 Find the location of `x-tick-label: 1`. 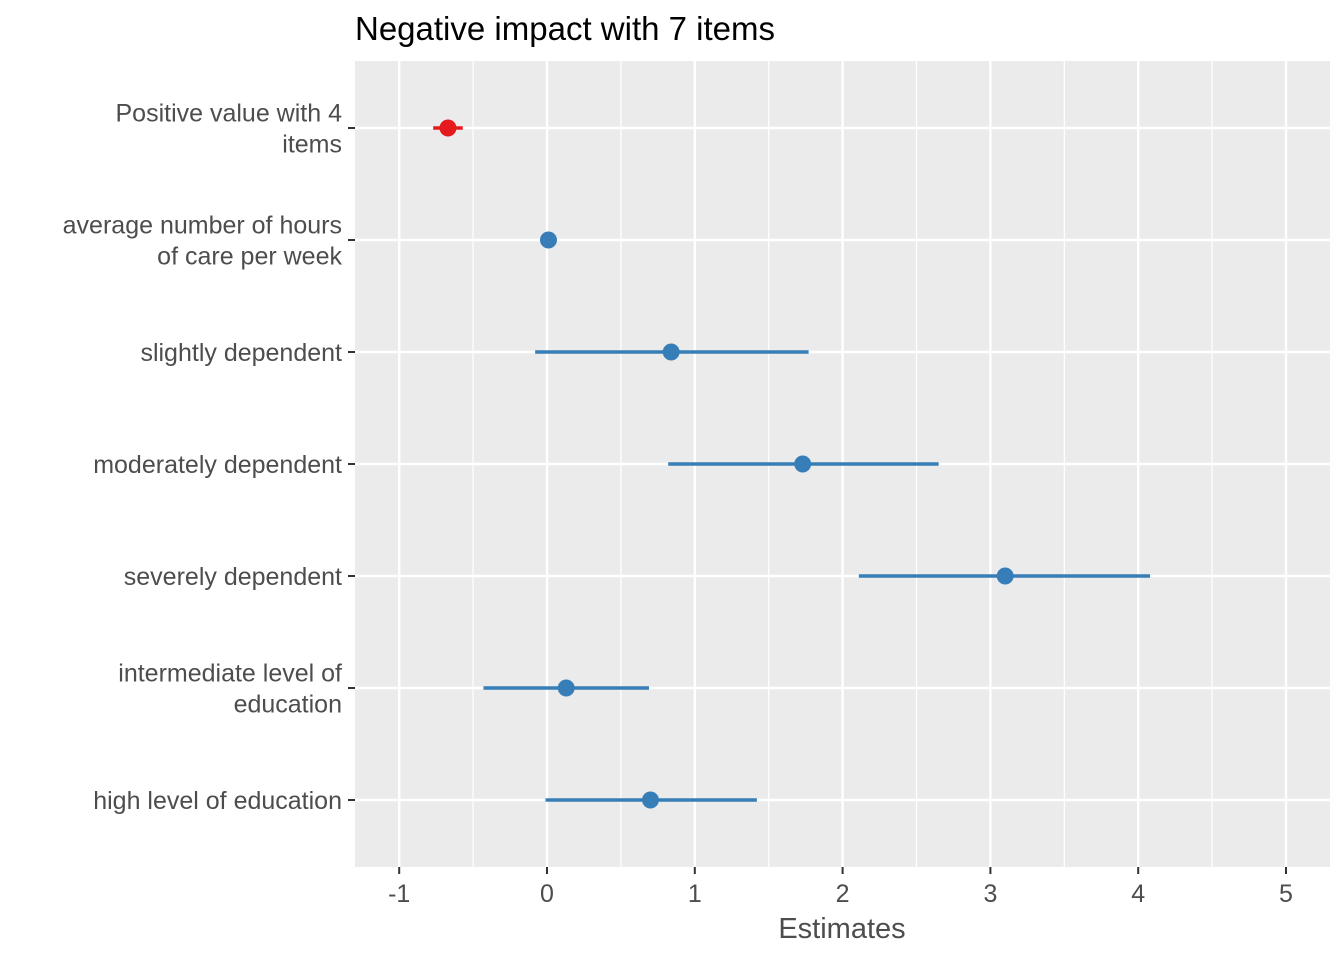

x-tick-label: 1 is located at coordinates (695, 894).